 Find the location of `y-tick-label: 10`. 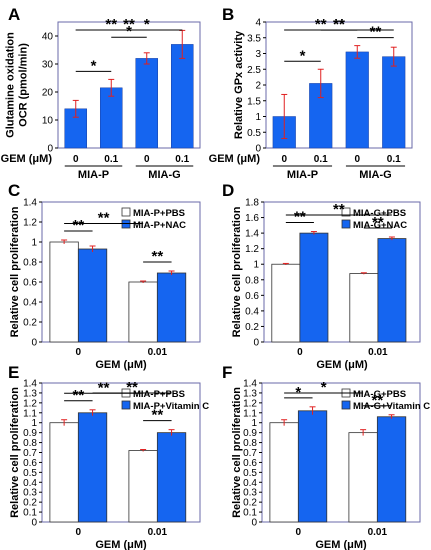

y-tick-label: 10 is located at coordinates (48, 121).